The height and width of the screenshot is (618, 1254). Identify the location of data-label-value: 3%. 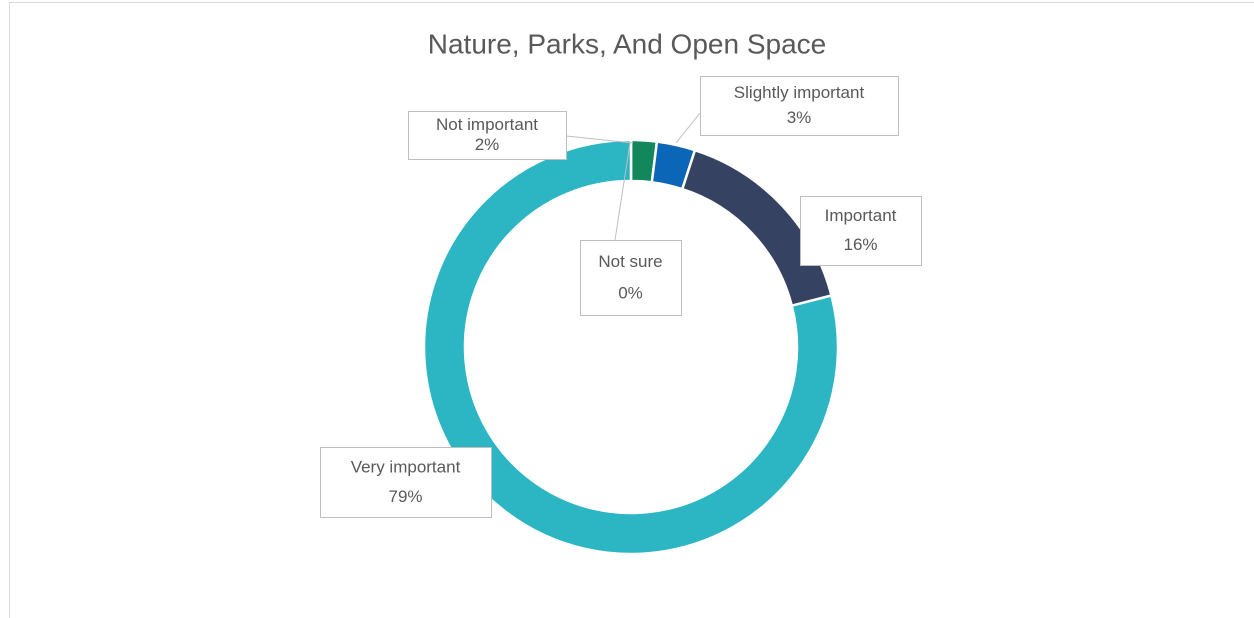
(799, 117).